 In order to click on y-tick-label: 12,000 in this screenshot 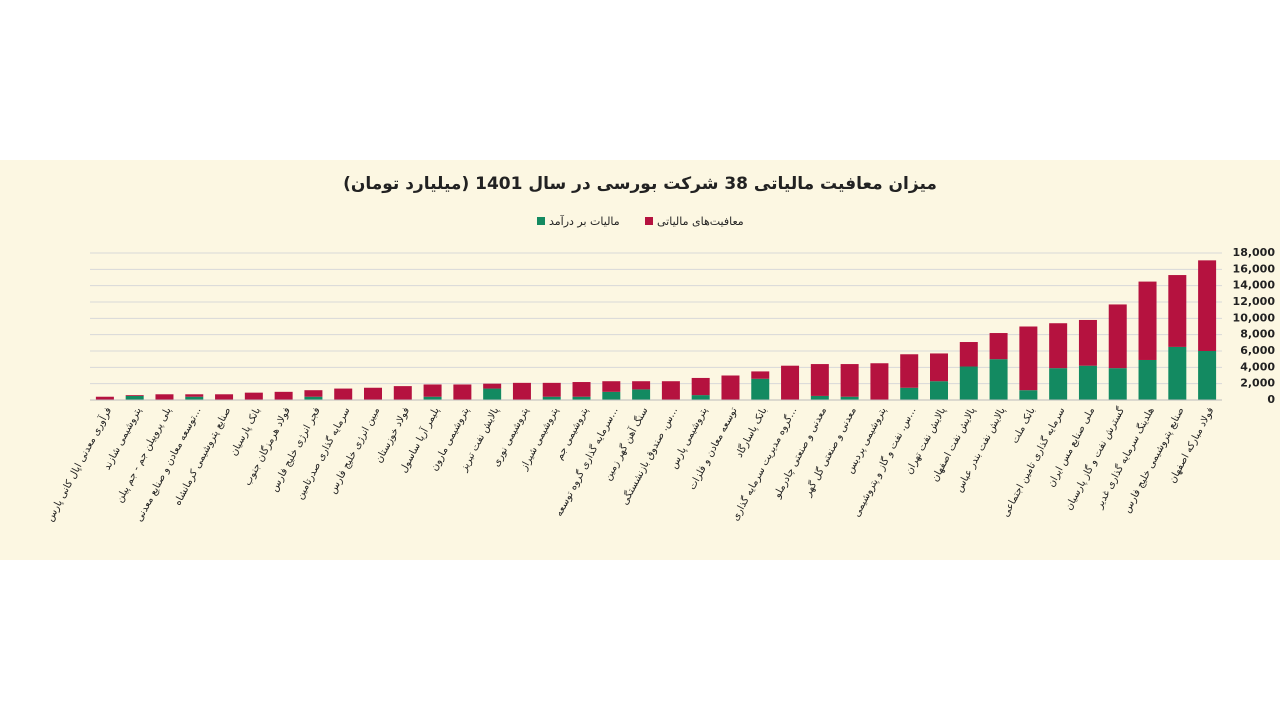, I will do `click(1254, 301)`.